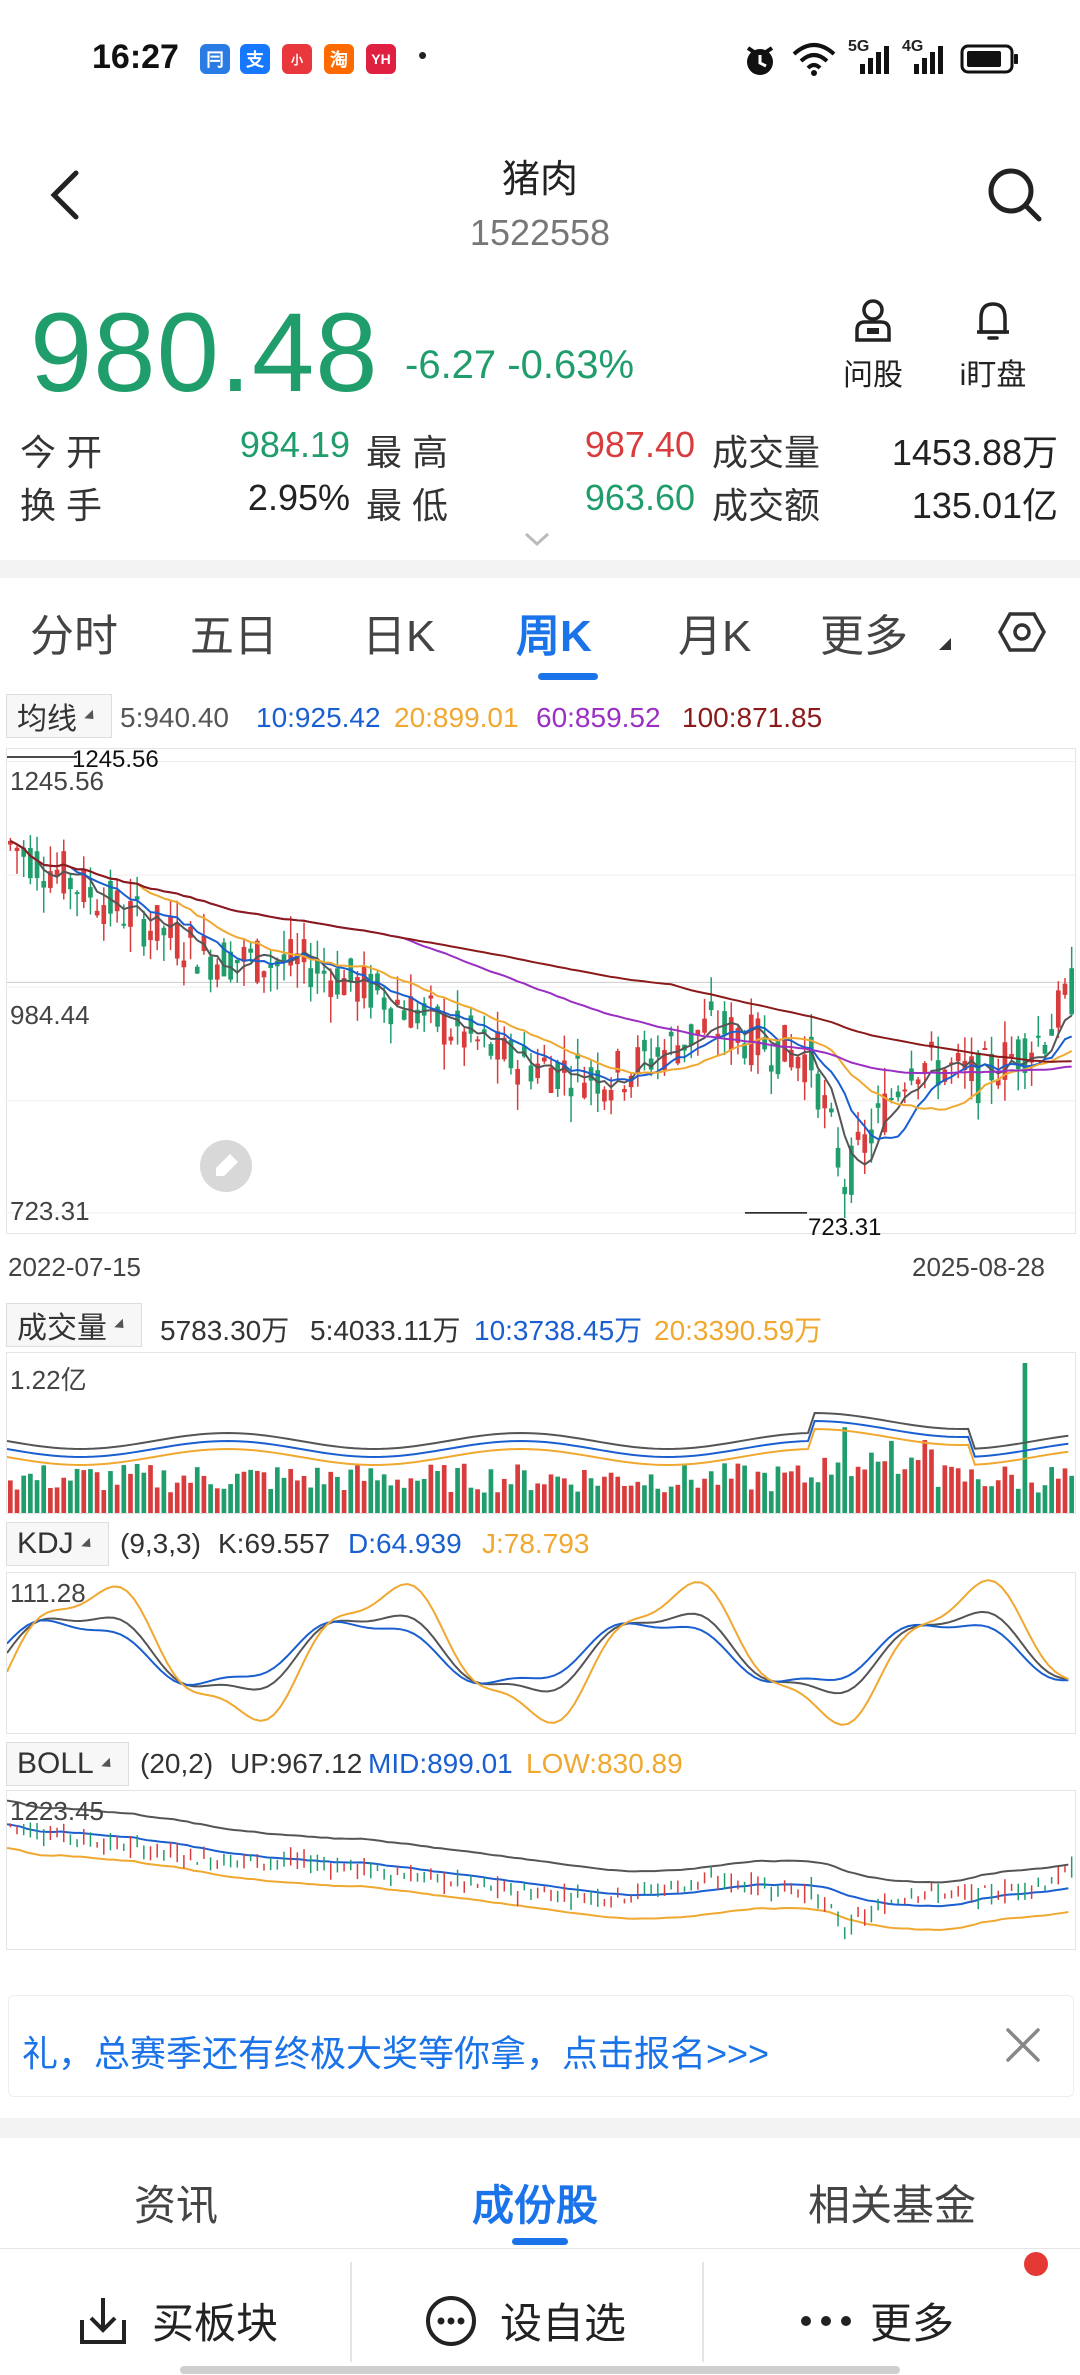  What do you see at coordinates (974, 452) in the screenshot?
I see `volume-value: 1453.88万` at bounding box center [974, 452].